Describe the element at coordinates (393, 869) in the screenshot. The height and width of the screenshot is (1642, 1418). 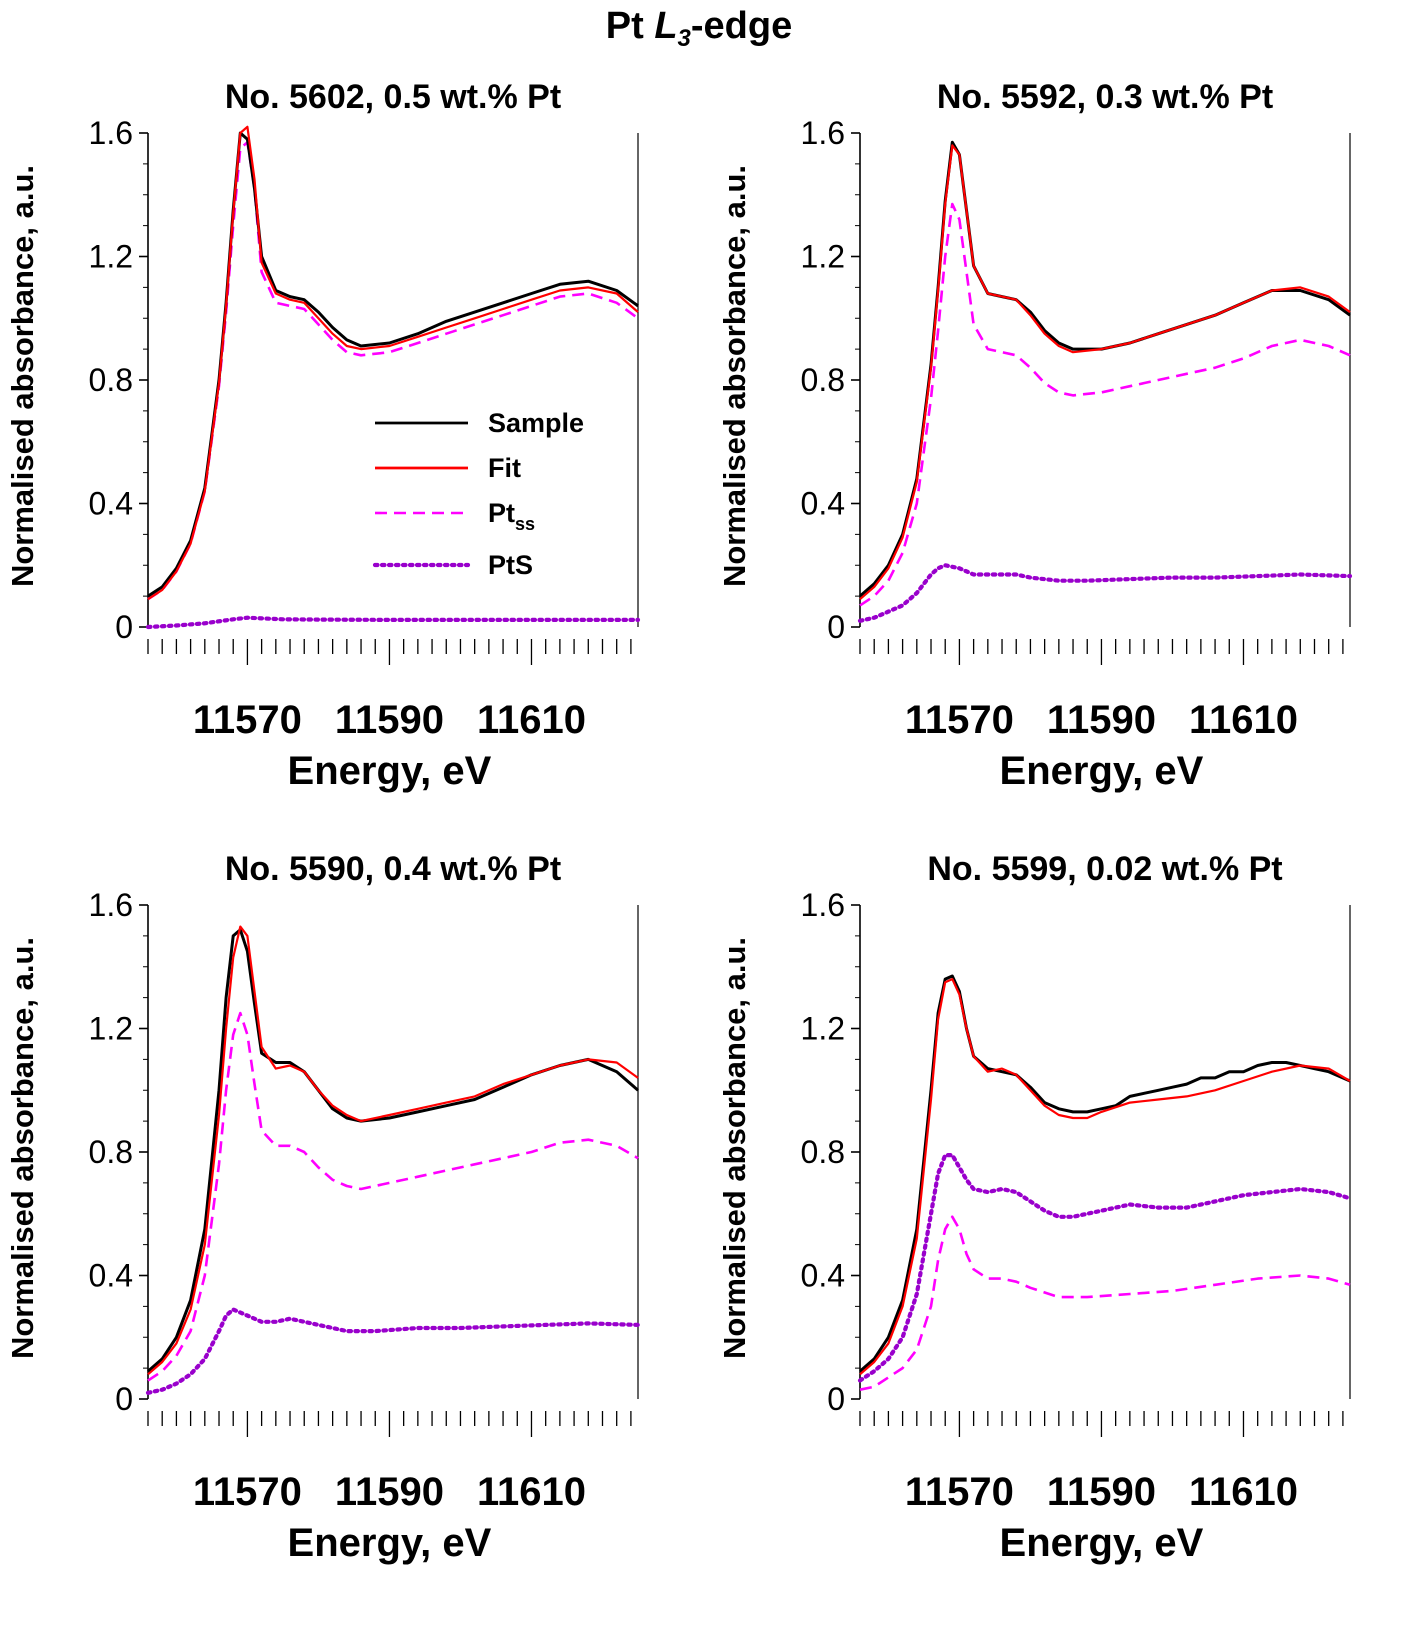
I see `panel-title: No. 5590, 0.4 wt.% Pt` at that location.